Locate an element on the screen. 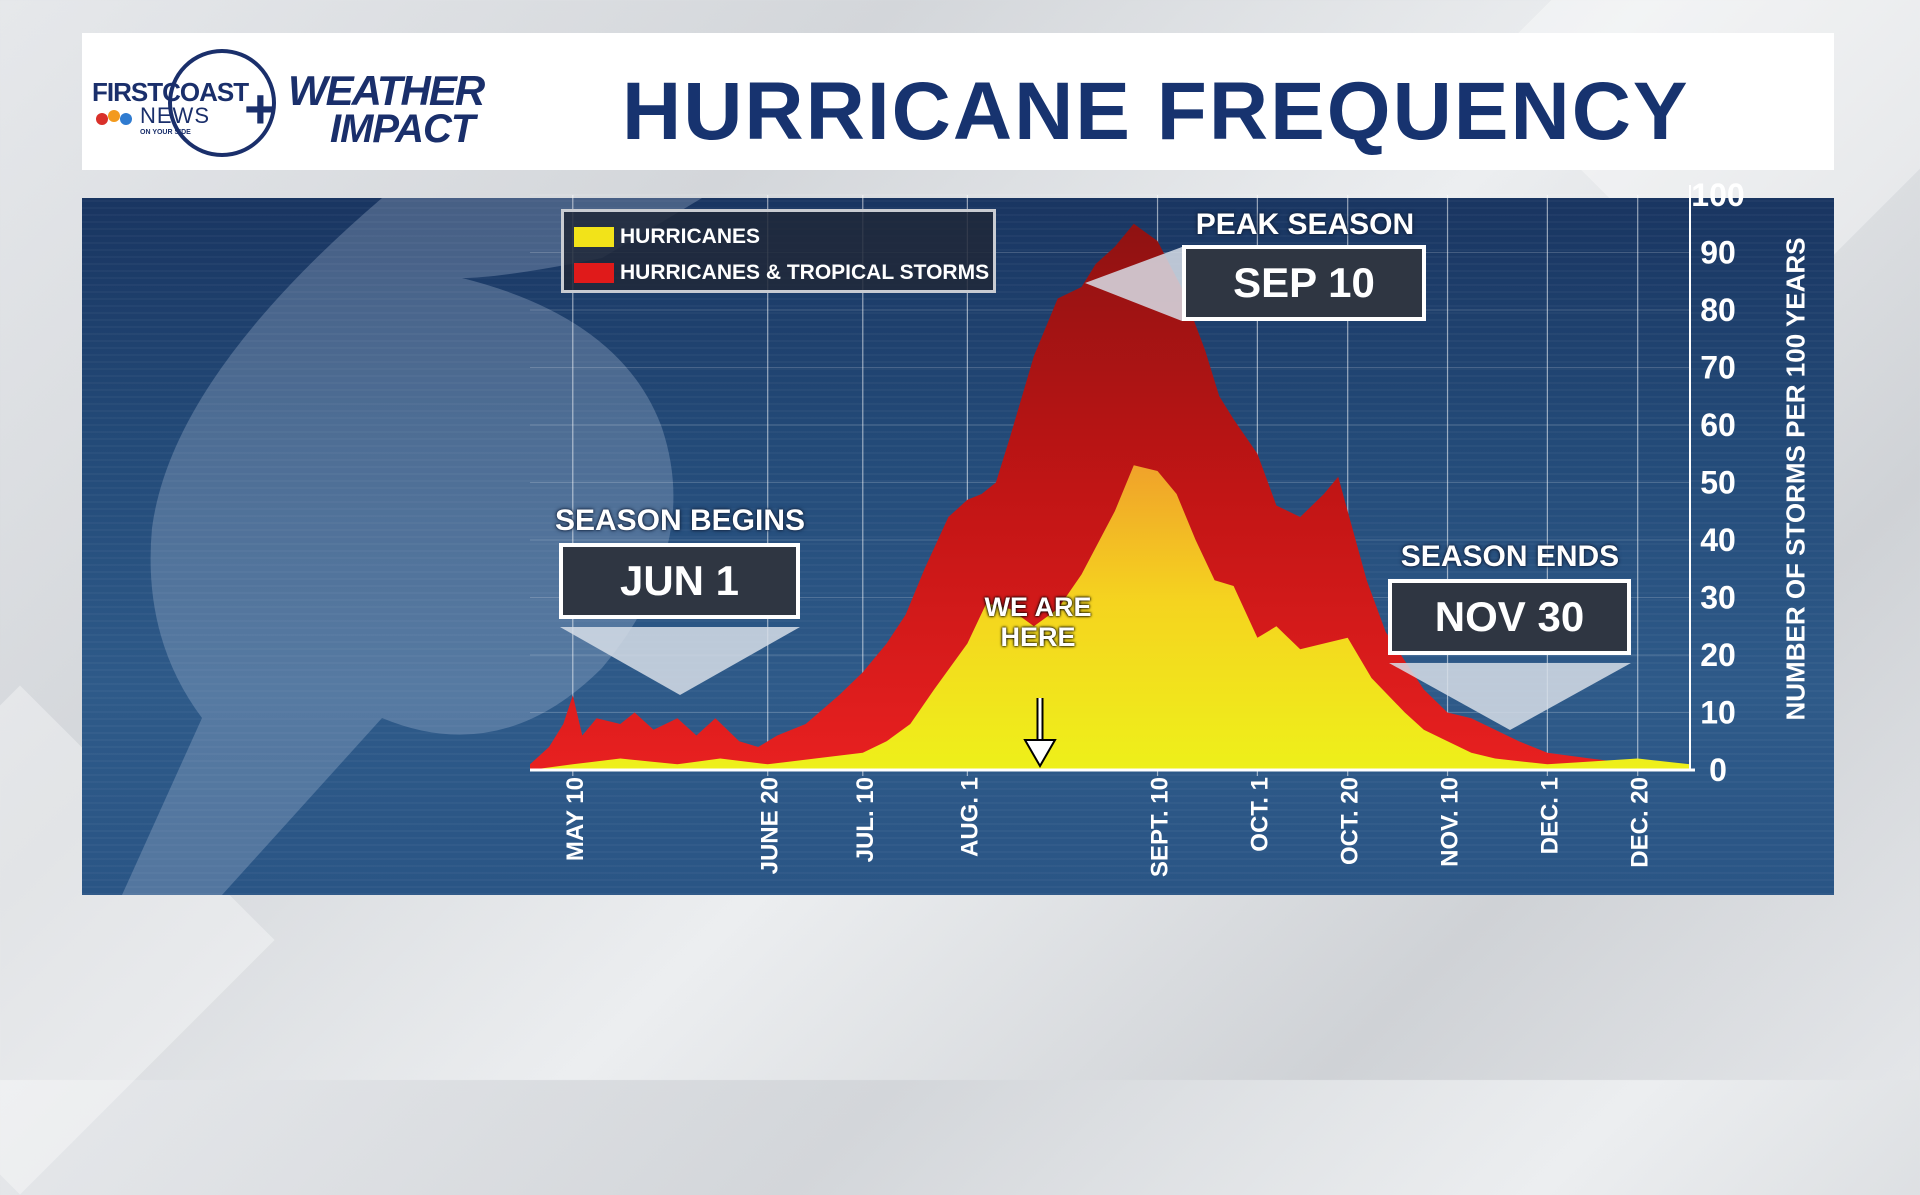 The image size is (1920, 1195). legend-swatch-storms is located at coordinates (594, 273).